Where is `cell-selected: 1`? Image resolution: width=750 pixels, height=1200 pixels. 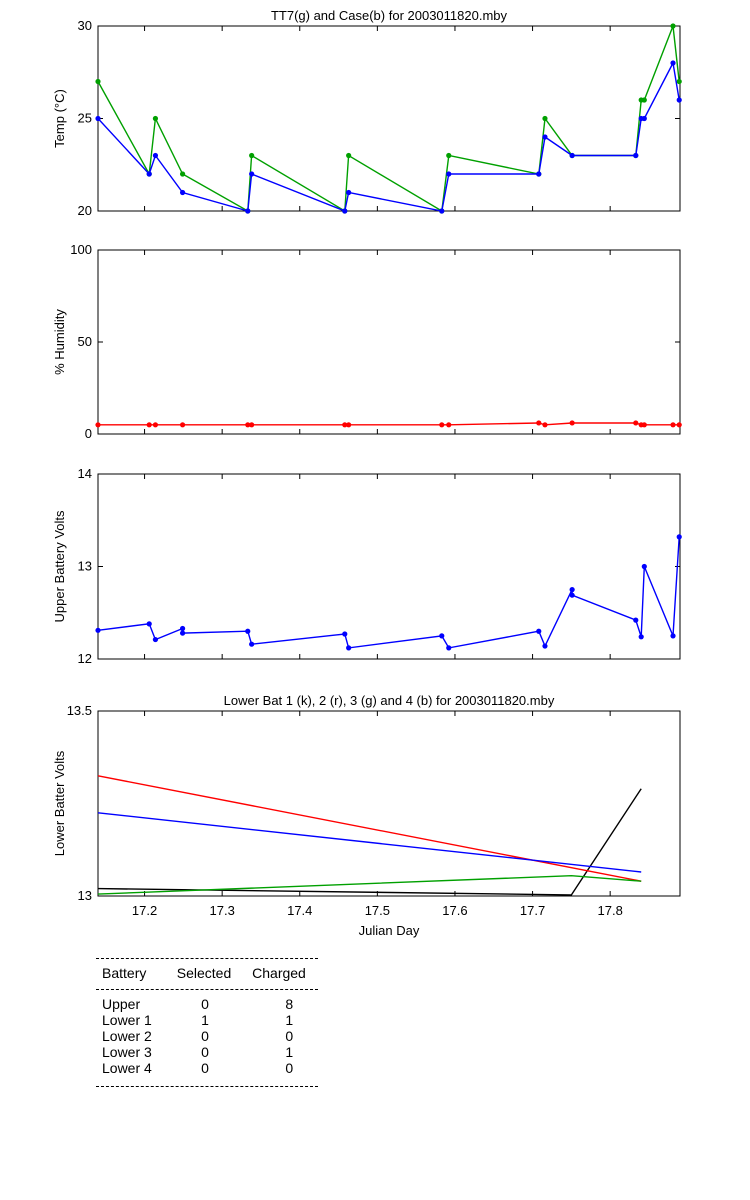 cell-selected: 1 is located at coordinates (205, 1020).